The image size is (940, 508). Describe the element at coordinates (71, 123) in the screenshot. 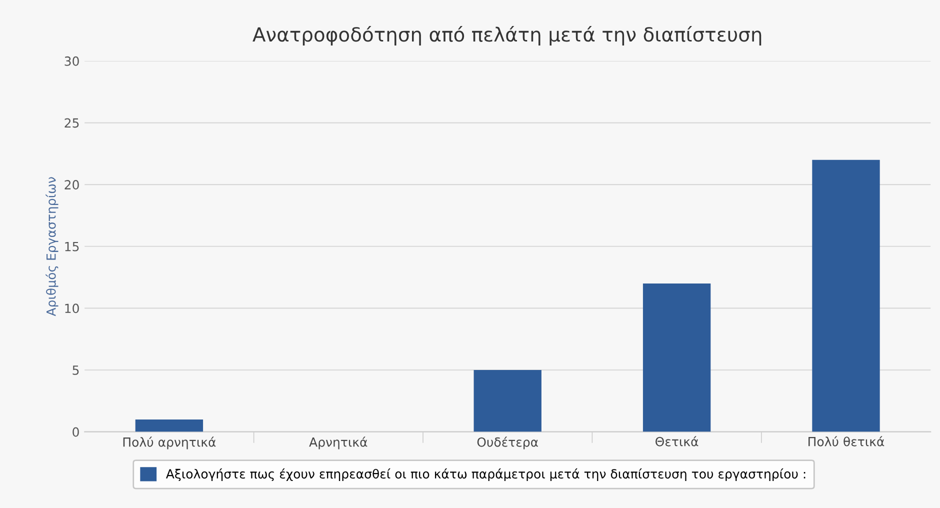

I see `y-tick-label: 25` at that location.